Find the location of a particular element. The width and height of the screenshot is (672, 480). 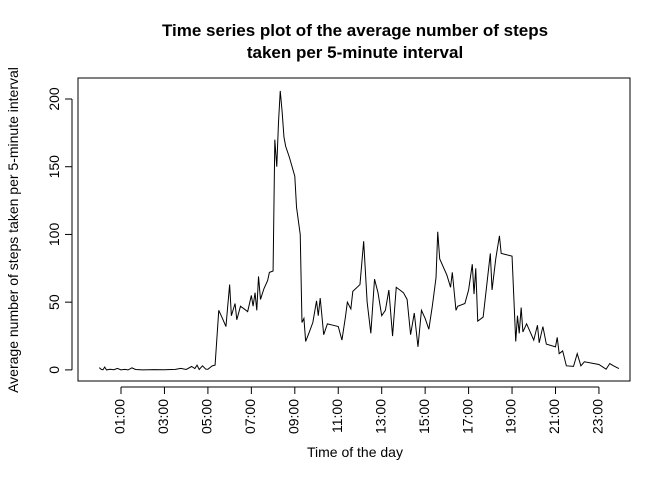

x-tick-label: 21:00 is located at coordinates (554, 416).